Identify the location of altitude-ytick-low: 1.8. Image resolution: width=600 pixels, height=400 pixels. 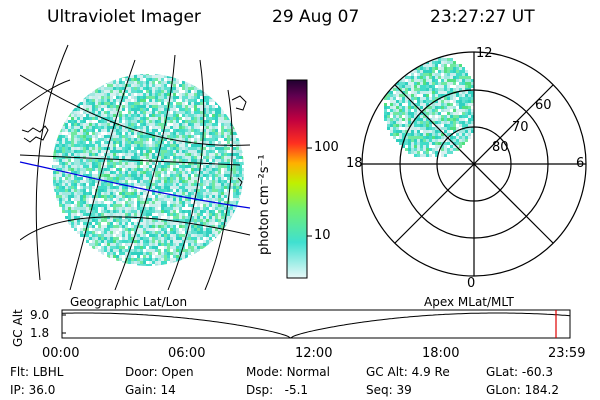
(40, 333).